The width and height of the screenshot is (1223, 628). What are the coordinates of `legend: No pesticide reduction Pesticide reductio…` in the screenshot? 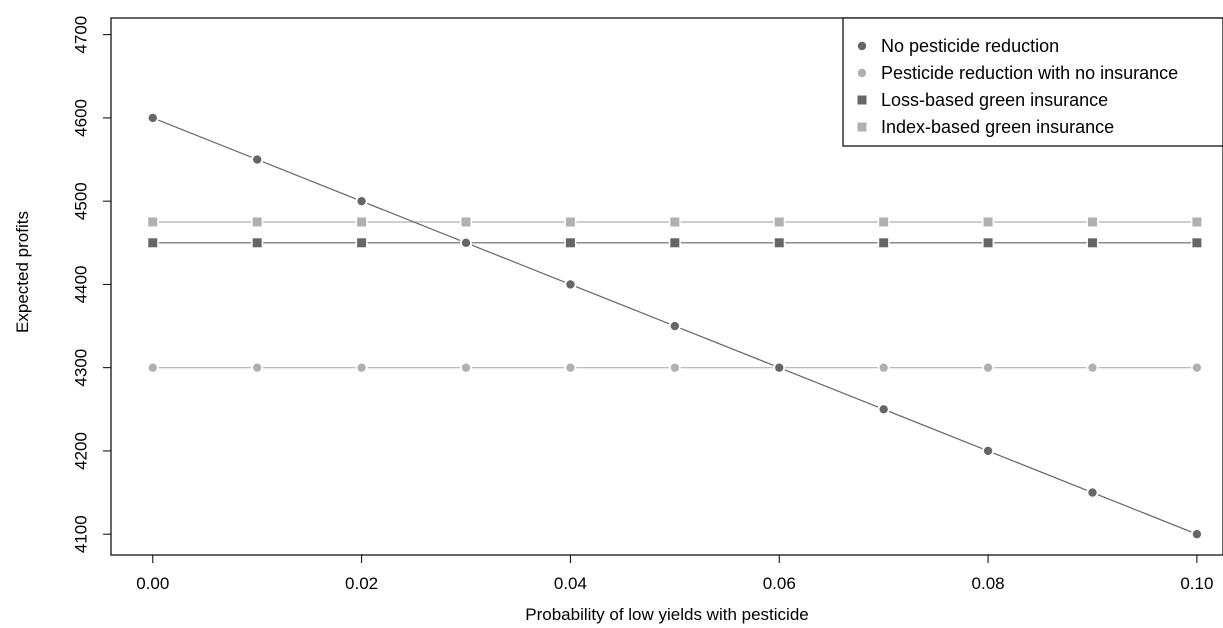 It's located at (1032, 82).